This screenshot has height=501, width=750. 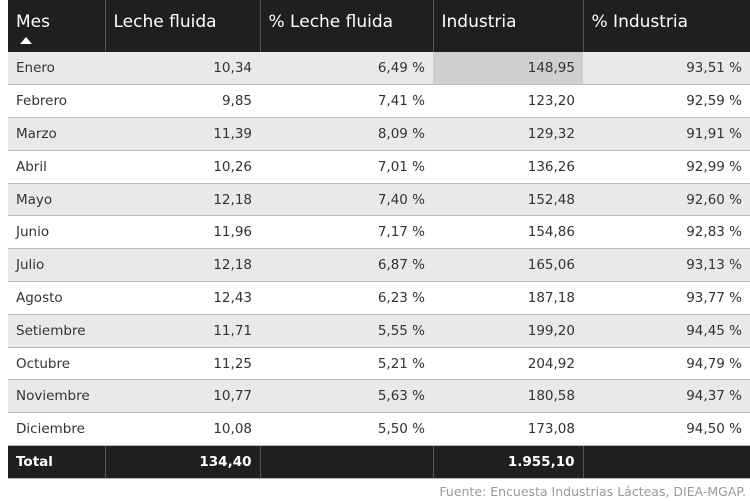 I want to click on table-row: Marzo 11,39 8,09 % 129,32 91,91 %, so click(x=379, y=134).